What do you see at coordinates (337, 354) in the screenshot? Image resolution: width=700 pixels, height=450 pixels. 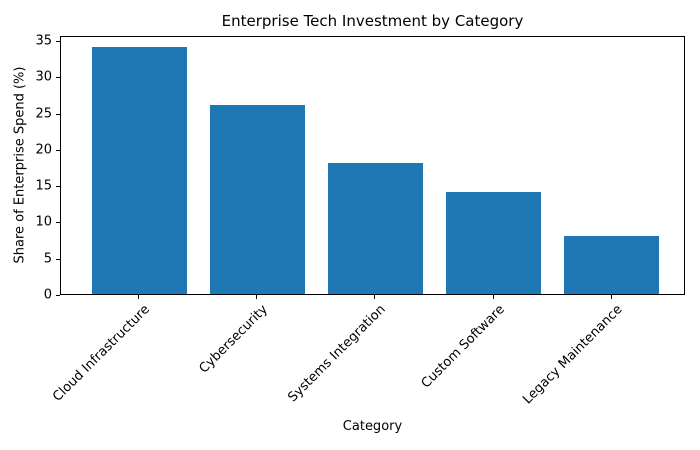 I see `x-tick-label: Systems Integration` at bounding box center [337, 354].